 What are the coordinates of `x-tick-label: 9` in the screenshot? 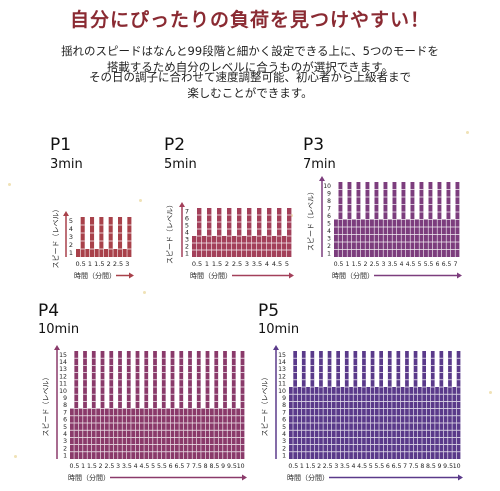 It's located at (223, 466).